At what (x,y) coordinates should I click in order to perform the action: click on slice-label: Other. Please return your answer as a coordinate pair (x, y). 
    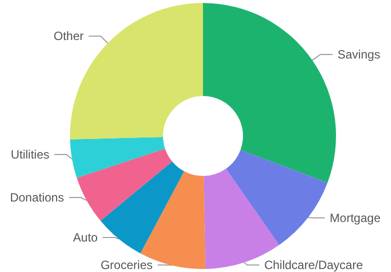
    Looking at the image, I should click on (69, 36).